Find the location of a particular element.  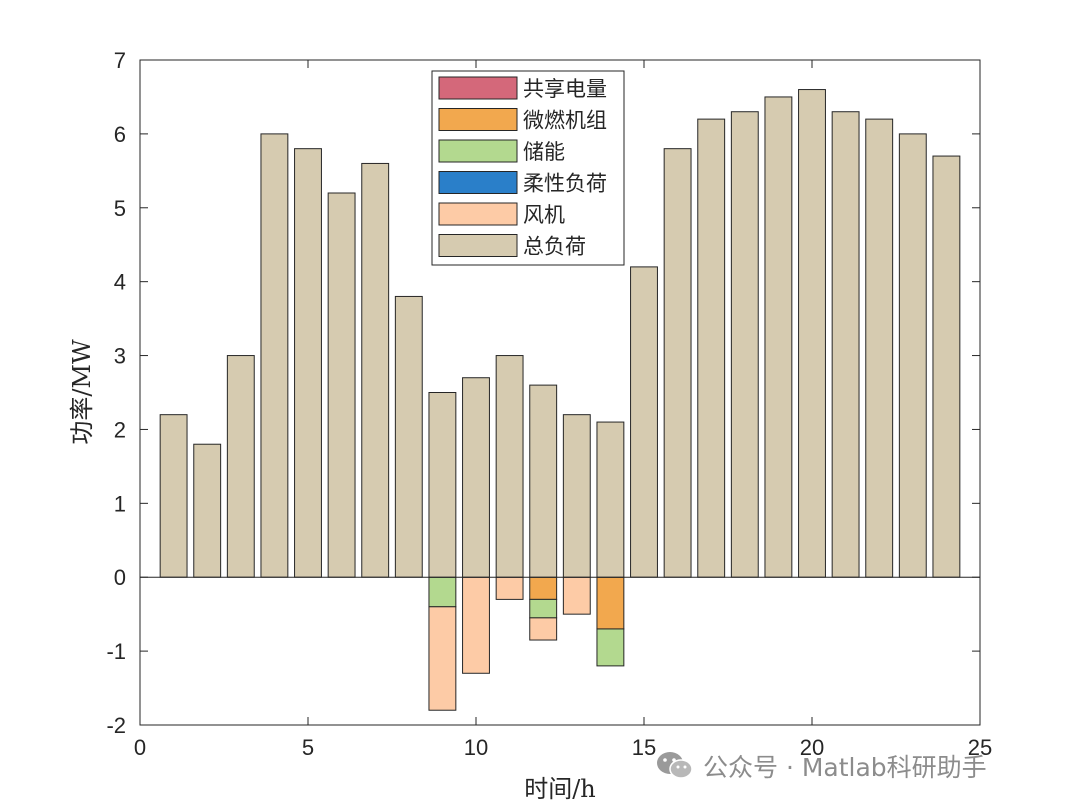

bar-风机-hour-12 is located at coordinates (543, 629).